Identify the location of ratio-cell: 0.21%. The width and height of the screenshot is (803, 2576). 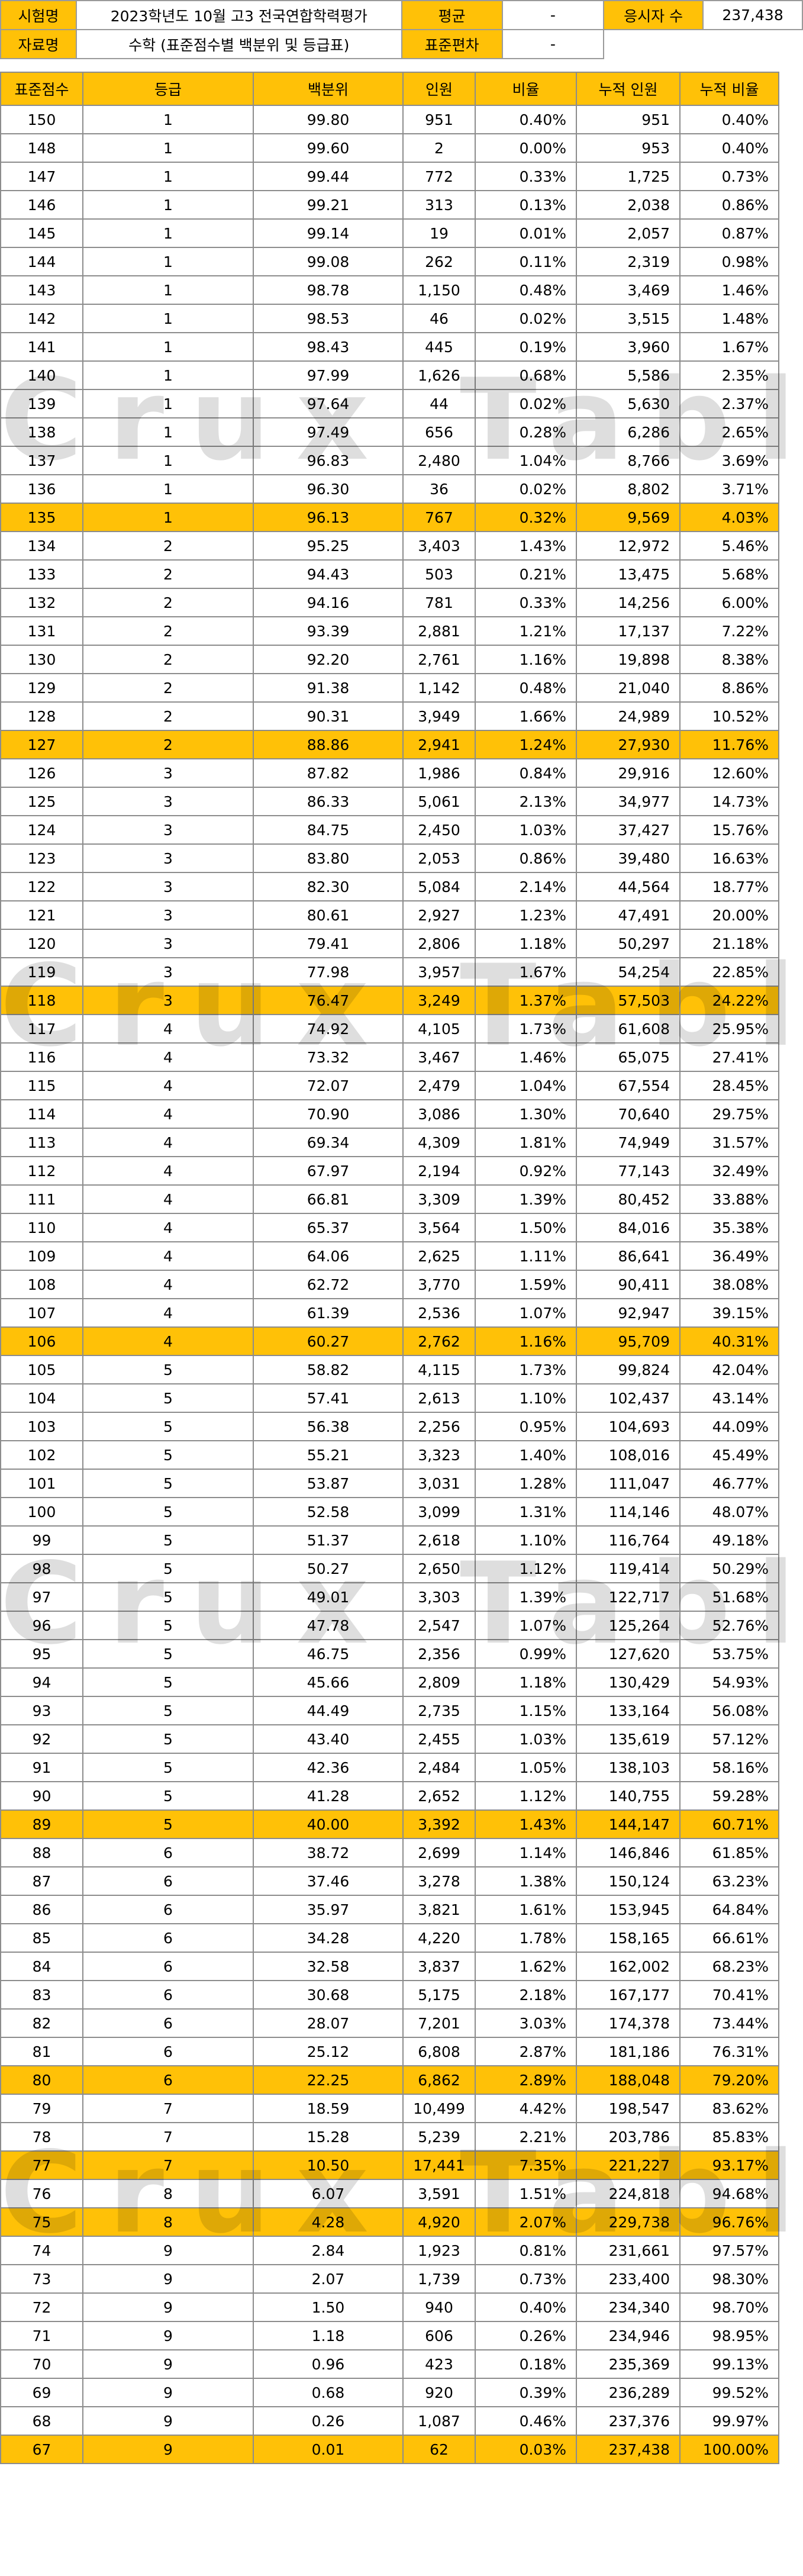
(526, 574).